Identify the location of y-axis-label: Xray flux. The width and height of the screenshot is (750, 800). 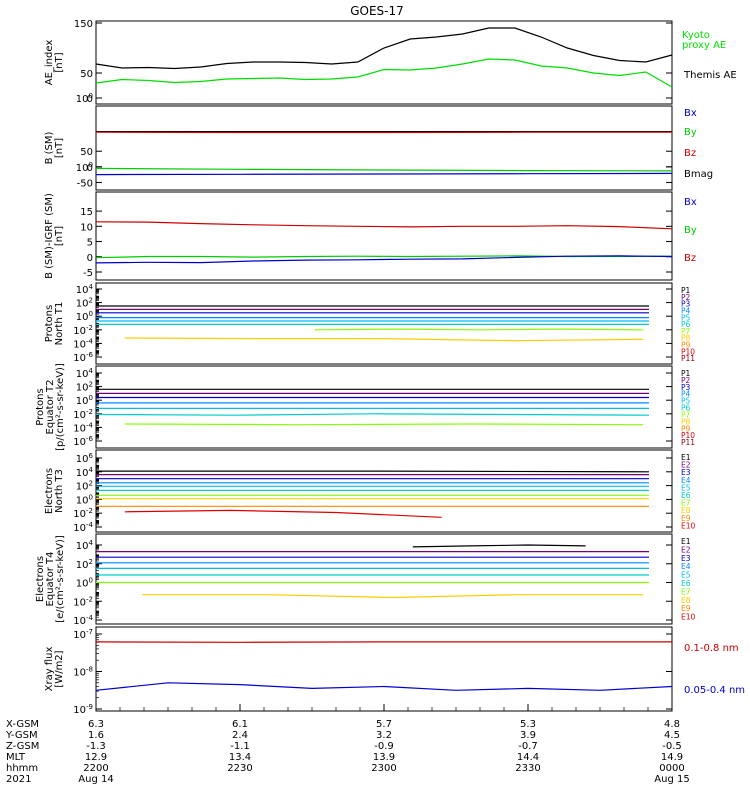
(49, 669).